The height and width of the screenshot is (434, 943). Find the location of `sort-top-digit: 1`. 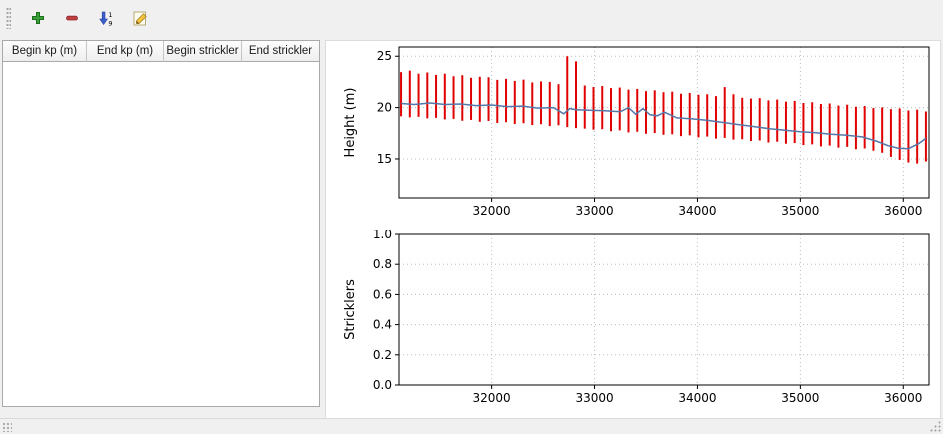

sort-top-digit: 1 is located at coordinates (110, 15).